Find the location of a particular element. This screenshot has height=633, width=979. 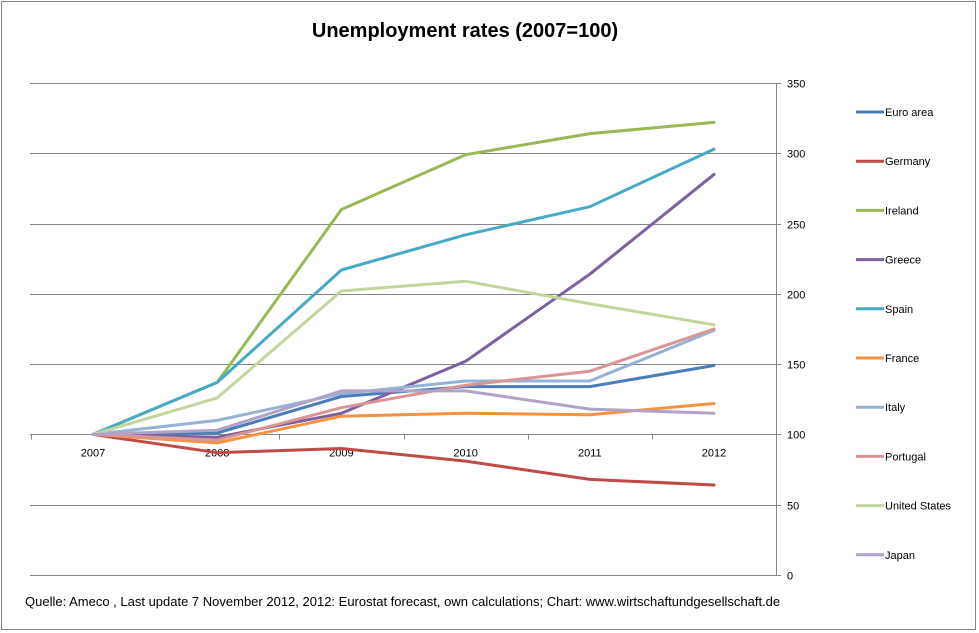

y-tick-label: 150 is located at coordinates (796, 366).